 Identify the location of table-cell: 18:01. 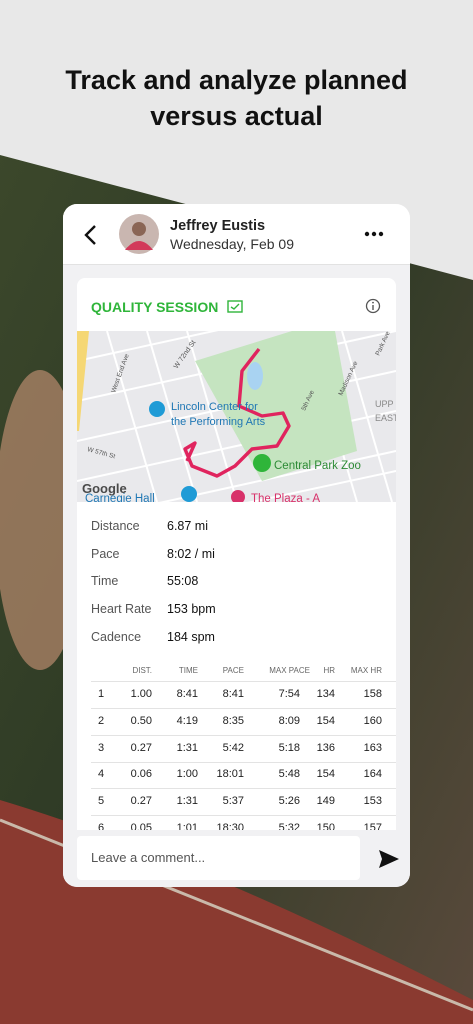
(230, 774).